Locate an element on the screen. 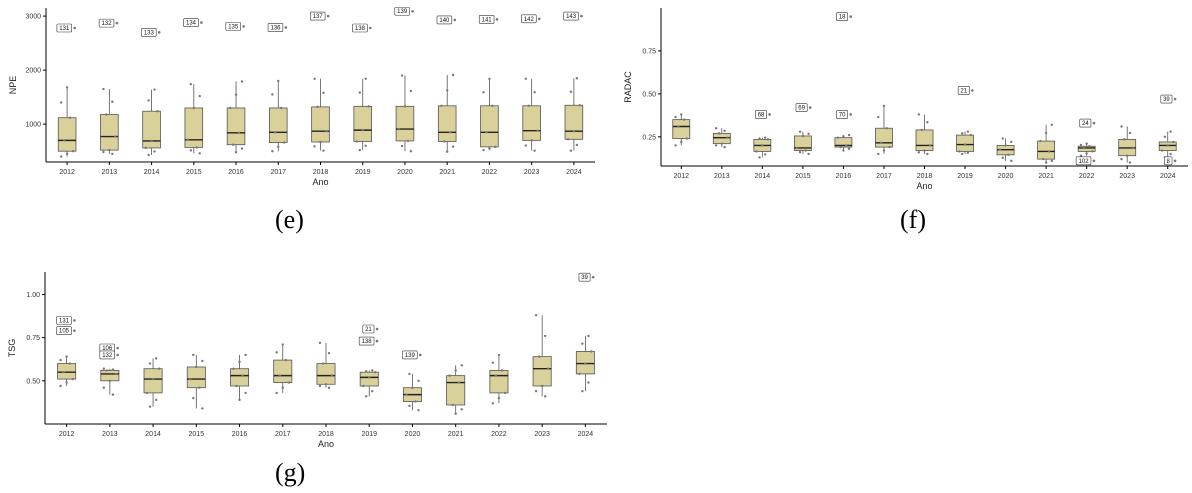  y-tick-label: 2000 is located at coordinates (33, 71).